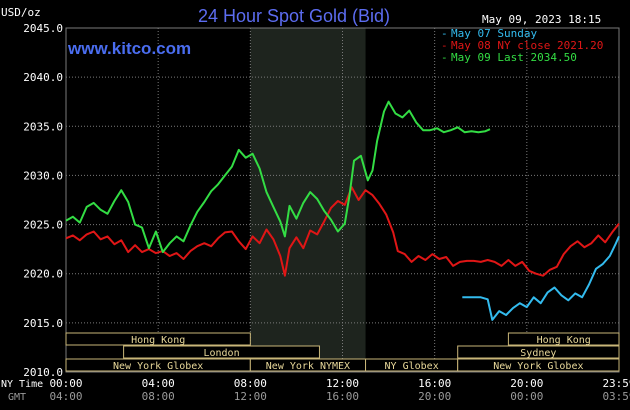  I want to click on y-tick-label: 2040.0, so click(43, 77).